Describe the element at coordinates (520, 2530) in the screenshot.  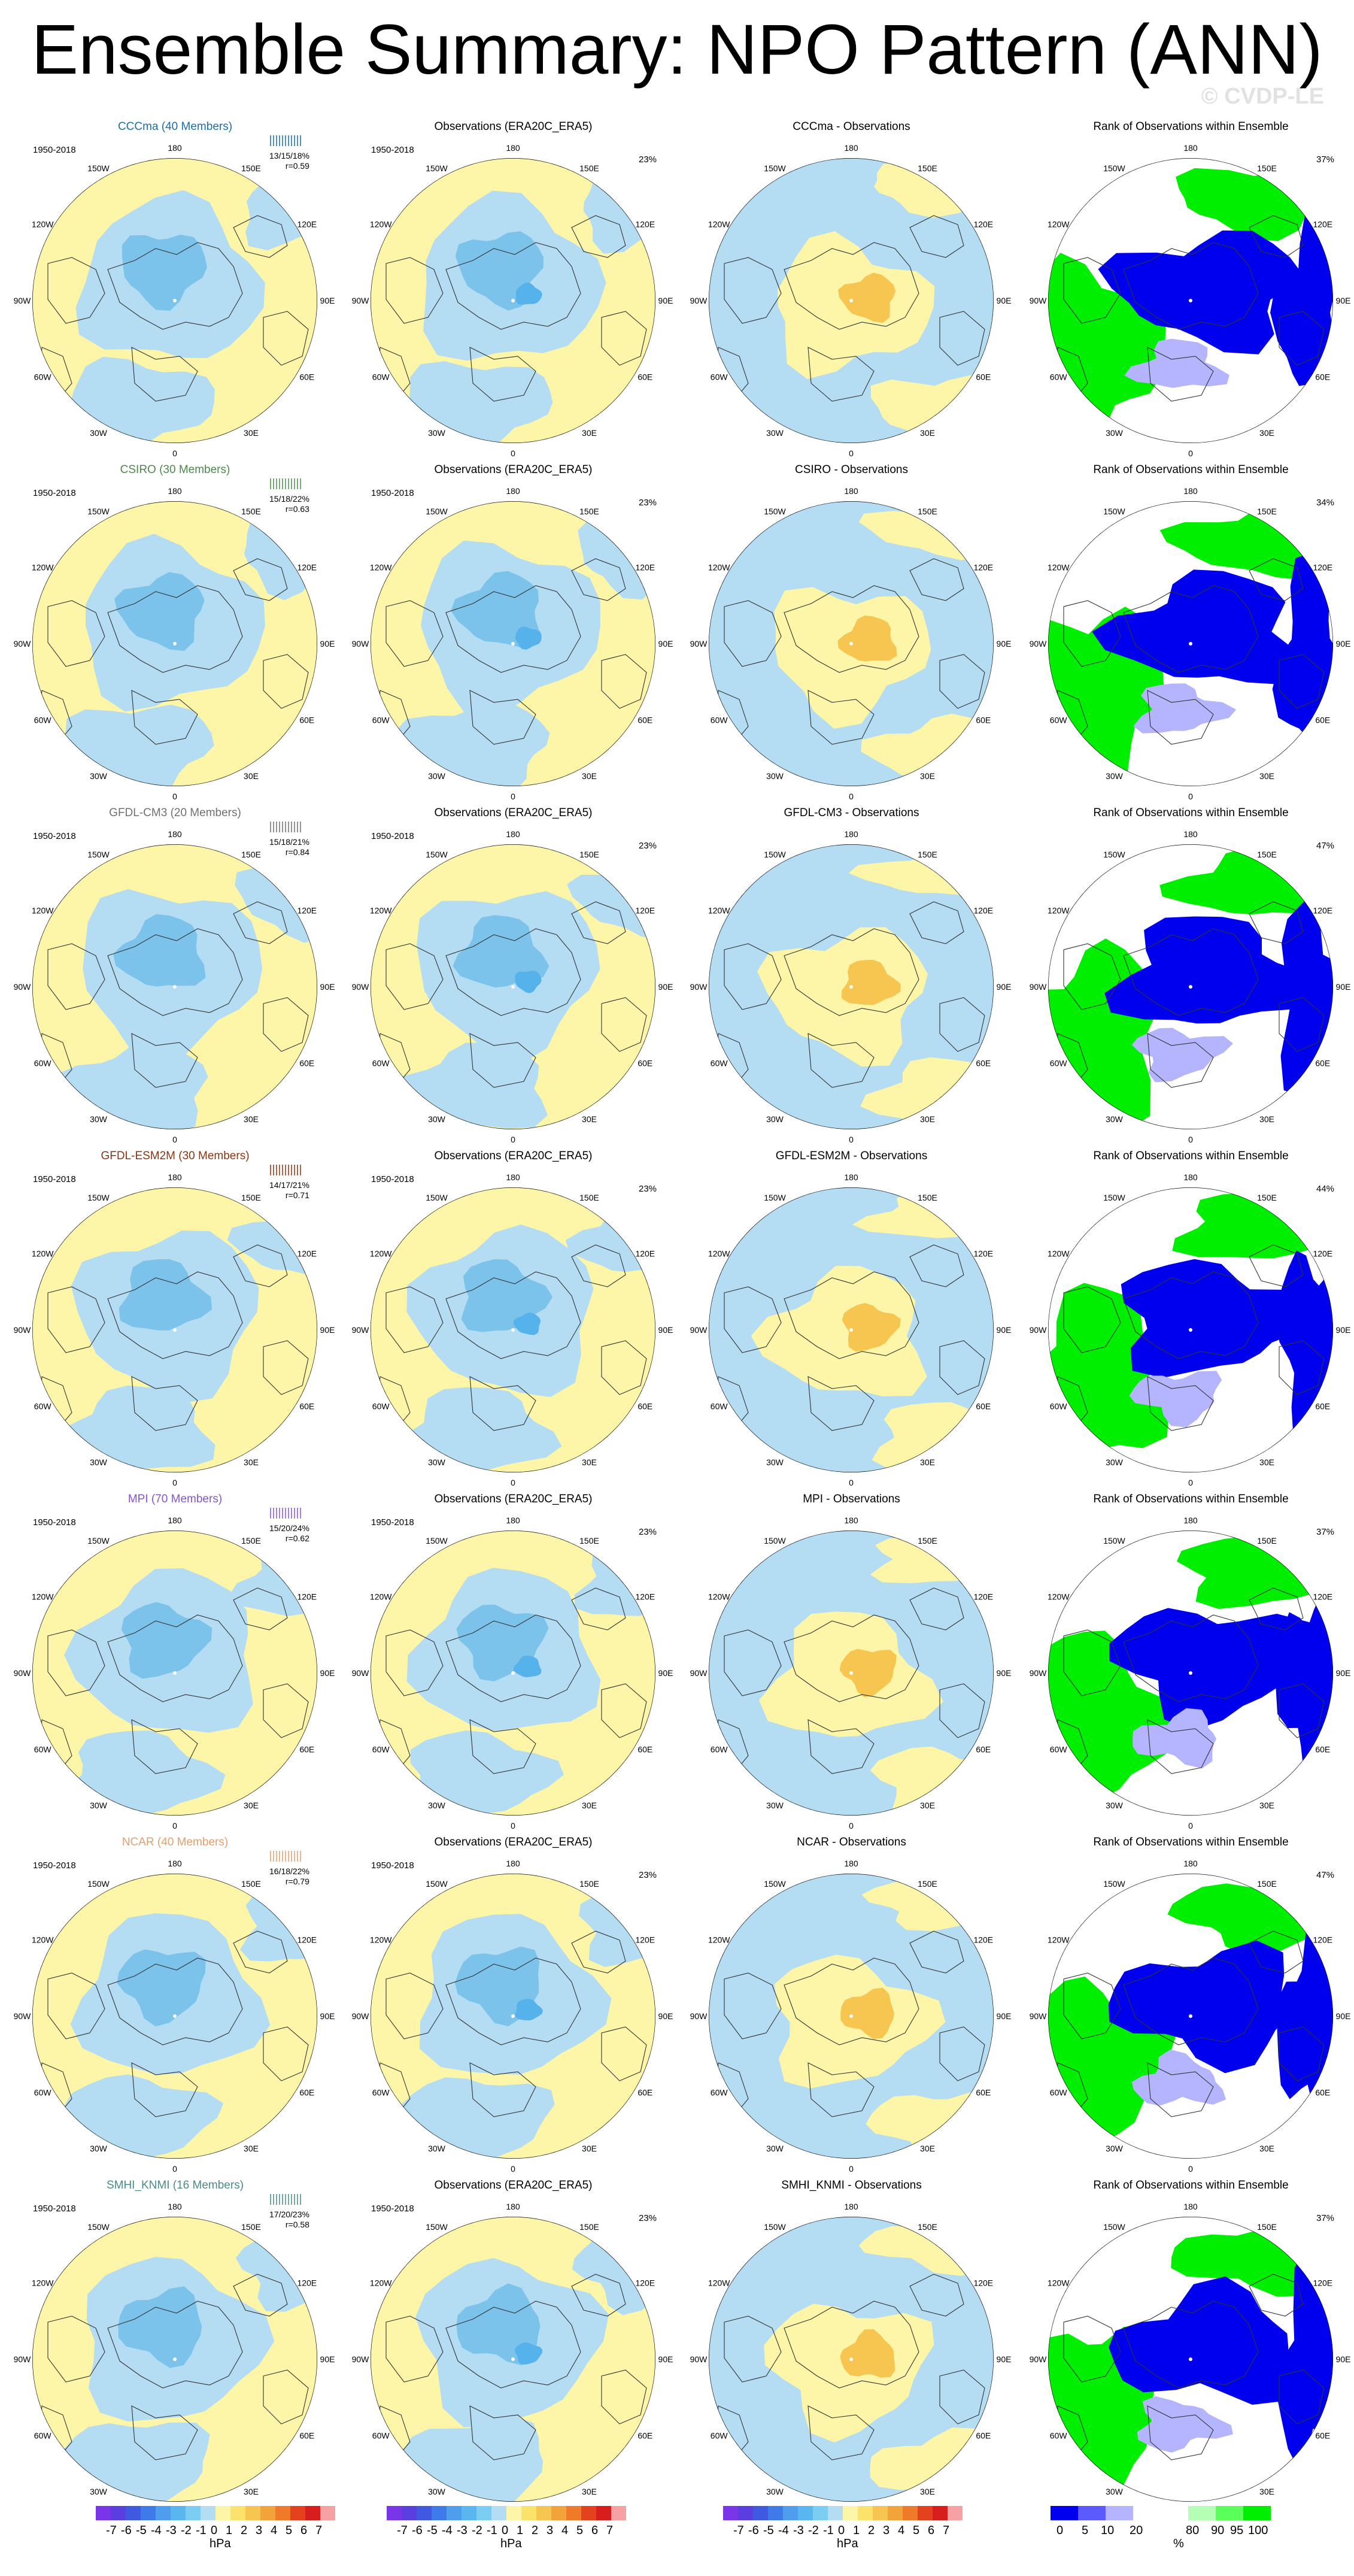
I see `colorbar-tick-label: 1` at that location.